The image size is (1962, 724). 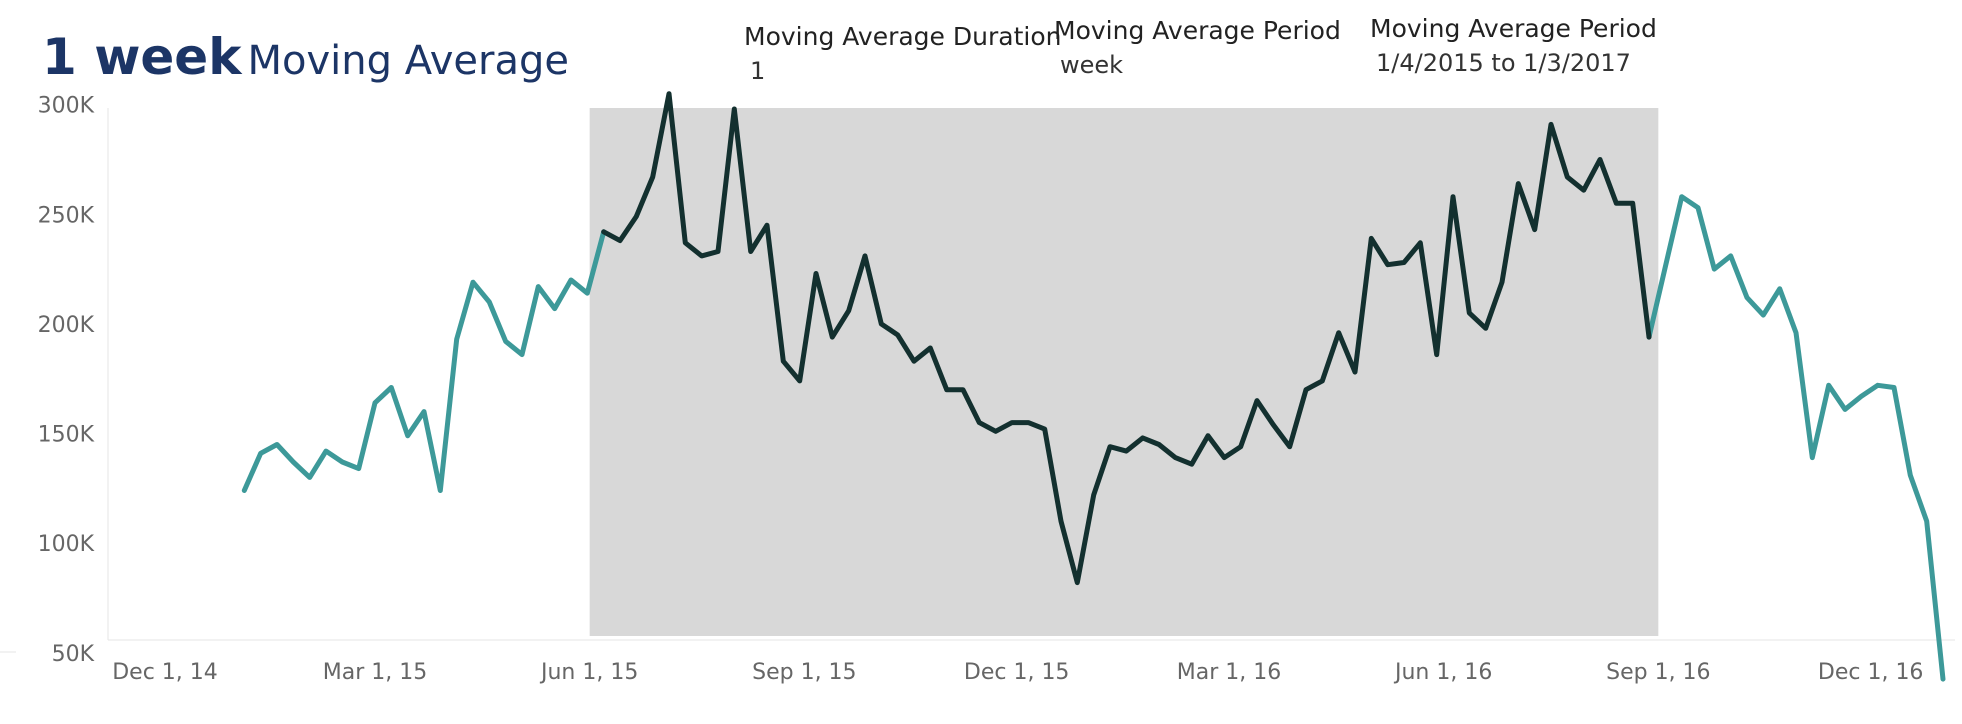 I want to click on y-tick-label: 50K, so click(x=73, y=654).